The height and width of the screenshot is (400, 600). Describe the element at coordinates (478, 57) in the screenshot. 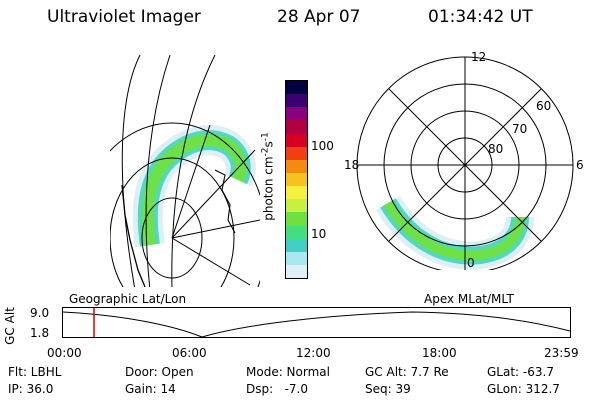

I see `mlt-label-12: 12` at that location.